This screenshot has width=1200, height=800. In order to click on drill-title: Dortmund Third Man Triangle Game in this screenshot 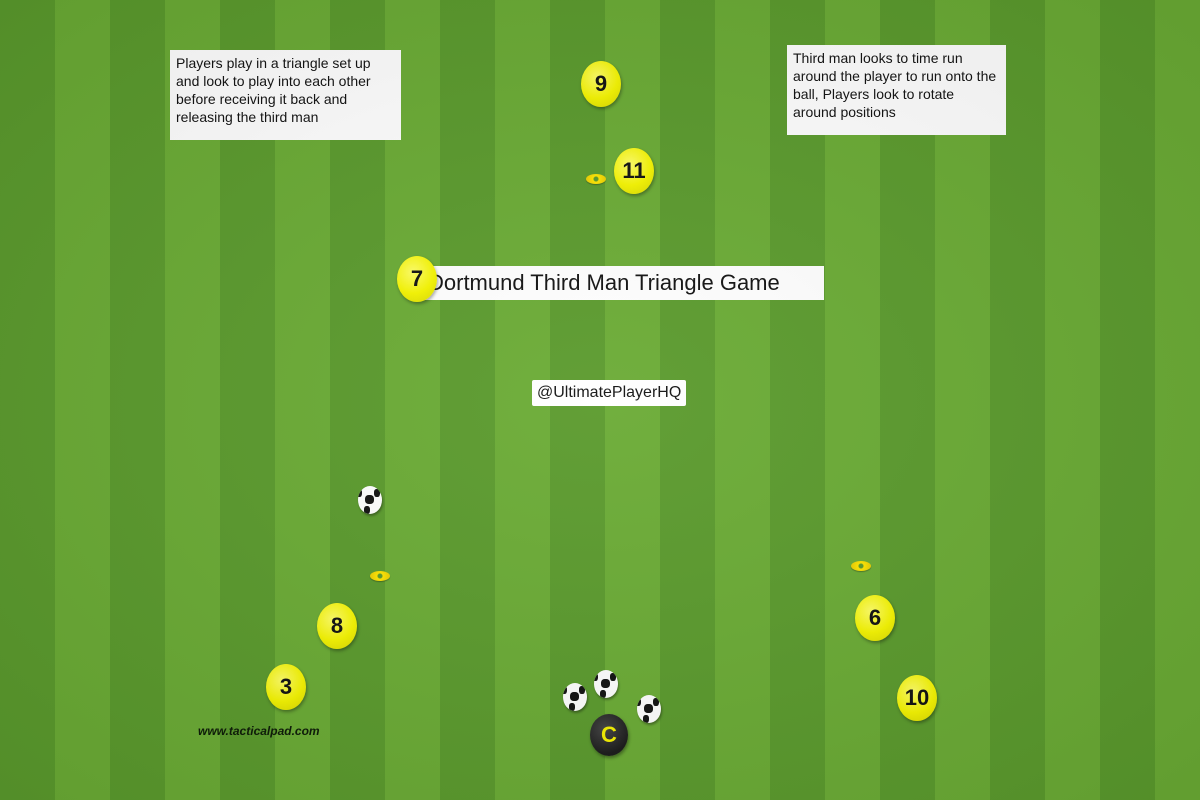, I will do `click(622, 283)`.